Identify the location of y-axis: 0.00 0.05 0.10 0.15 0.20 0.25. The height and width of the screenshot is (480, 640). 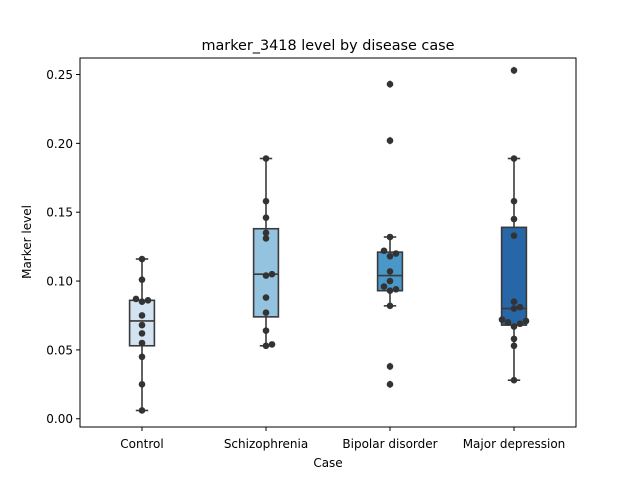
(63, 247).